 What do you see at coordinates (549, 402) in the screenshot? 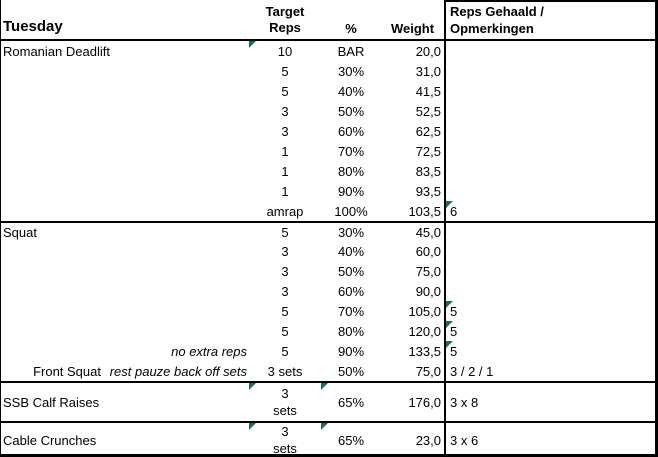
I see `cell-result: 3 x 8` at bounding box center [549, 402].